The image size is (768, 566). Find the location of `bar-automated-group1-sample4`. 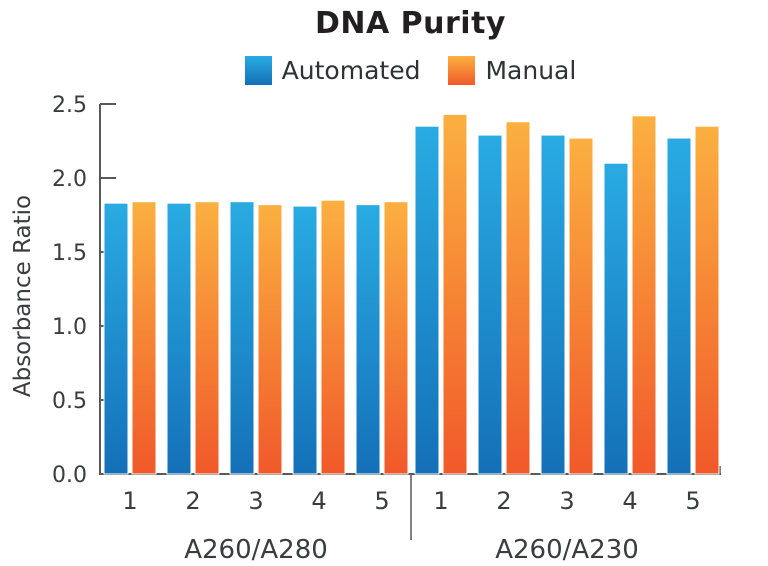

bar-automated-group1-sample4 is located at coordinates (305, 340).